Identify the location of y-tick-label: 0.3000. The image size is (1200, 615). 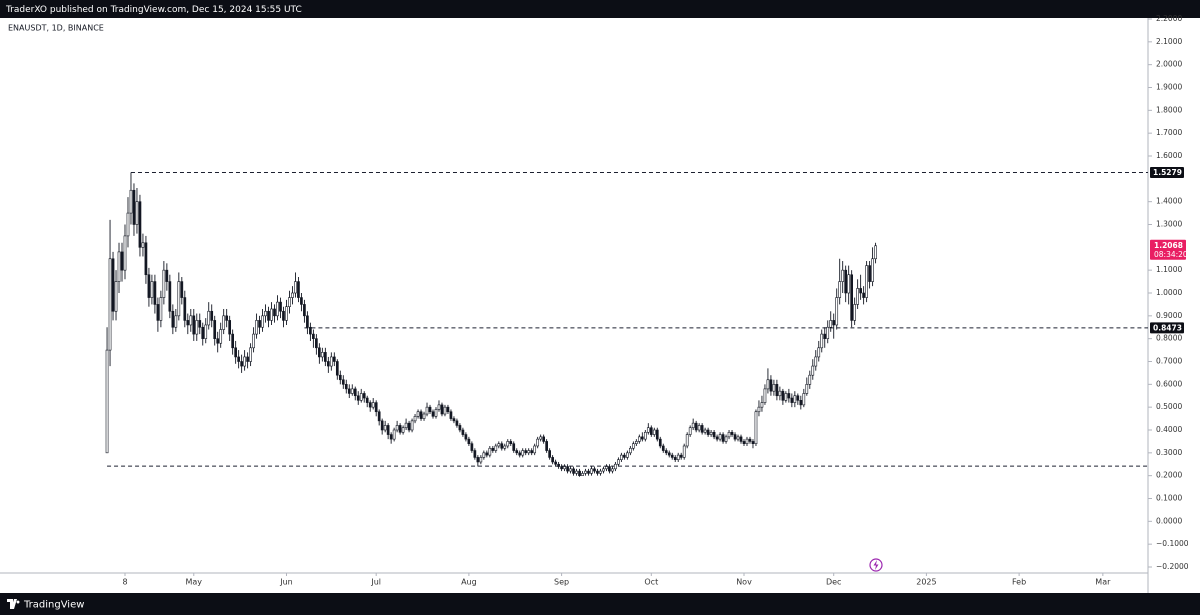
(1169, 452).